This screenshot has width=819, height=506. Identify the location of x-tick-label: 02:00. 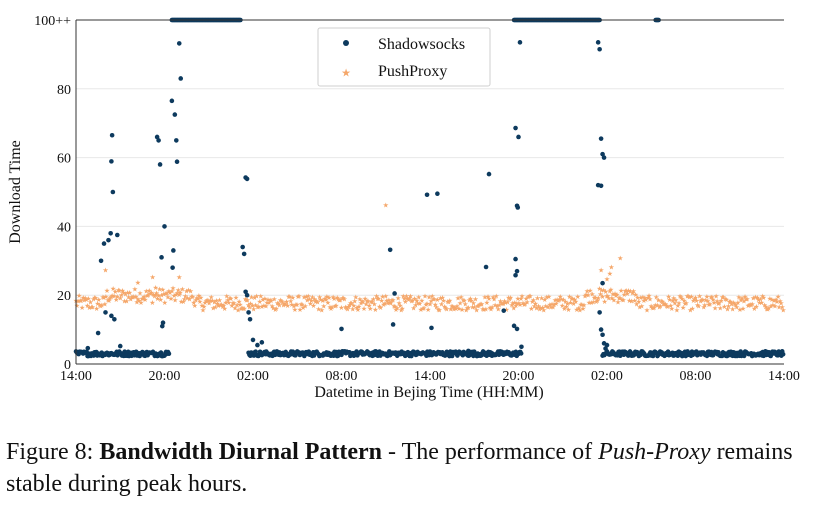
(607, 376).